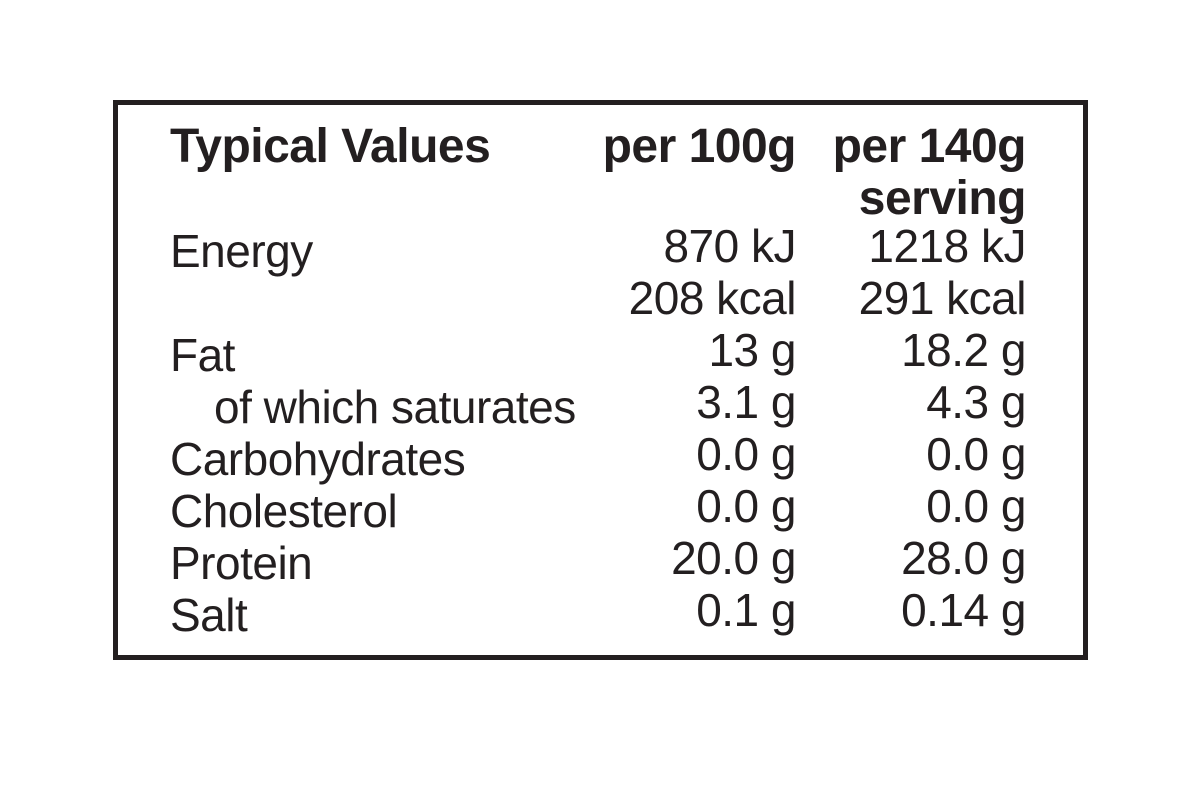 The width and height of the screenshot is (1200, 800). What do you see at coordinates (746, 402) in the screenshot?
I see `value-per-100g: 3.1 g` at bounding box center [746, 402].